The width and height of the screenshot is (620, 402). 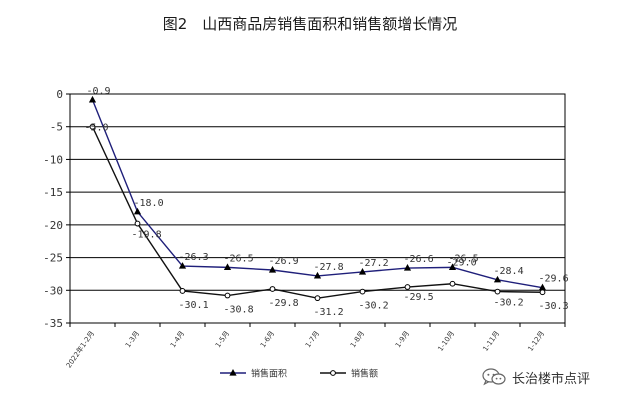 I want to click on series-1-label-5: -31.2, so click(x=329, y=312).